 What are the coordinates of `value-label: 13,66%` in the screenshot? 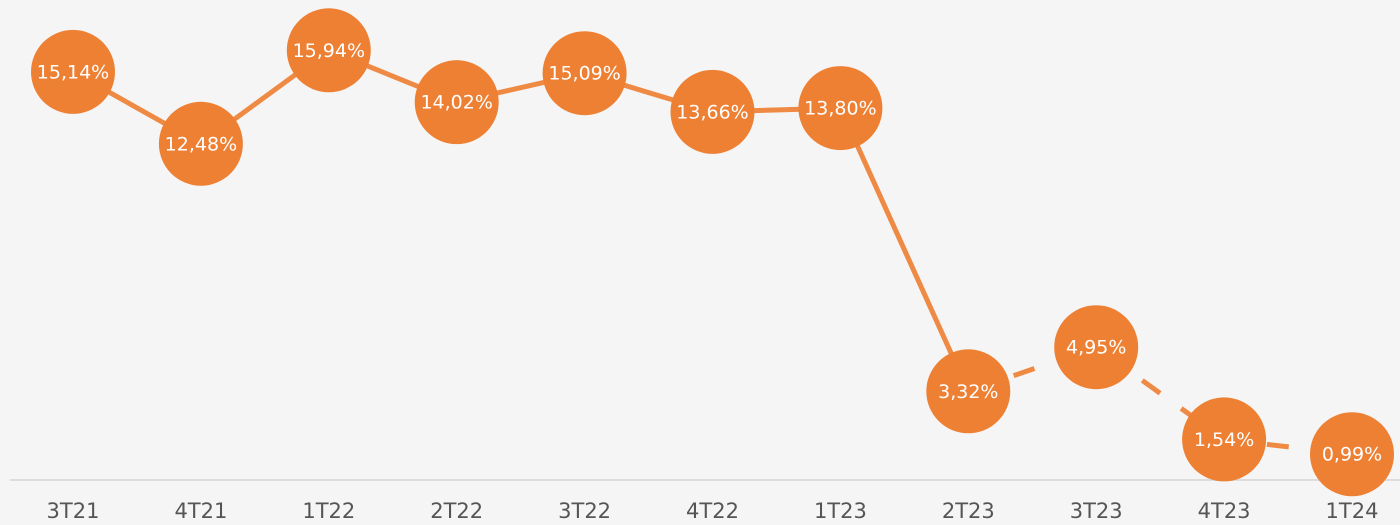 It's located at (712, 112).